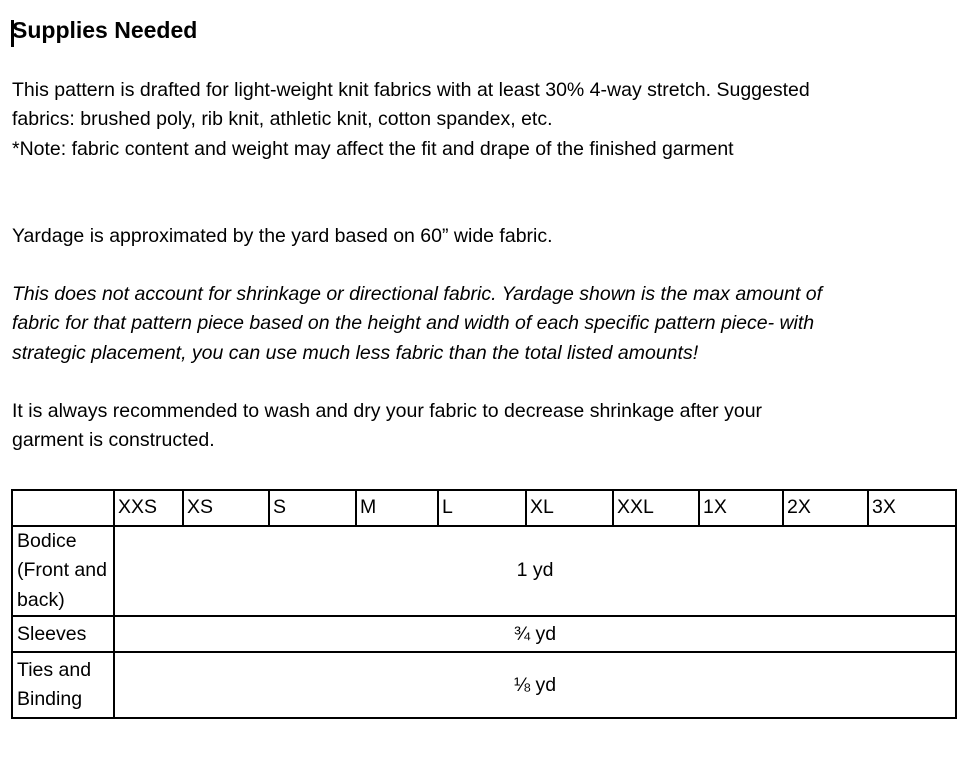  I want to click on yardage-value-ties-binding: ⅛ yd, so click(535, 685).